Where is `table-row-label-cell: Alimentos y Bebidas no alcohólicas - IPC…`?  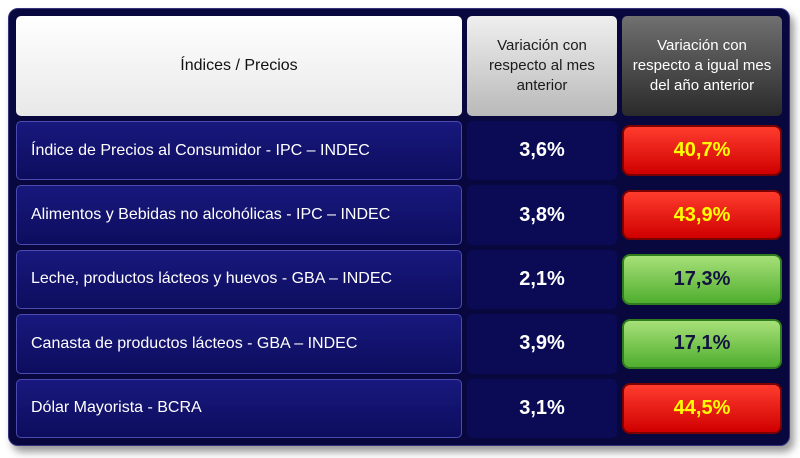 table-row-label-cell: Alimentos y Bebidas no alcohólicas - IPC… is located at coordinates (239, 215).